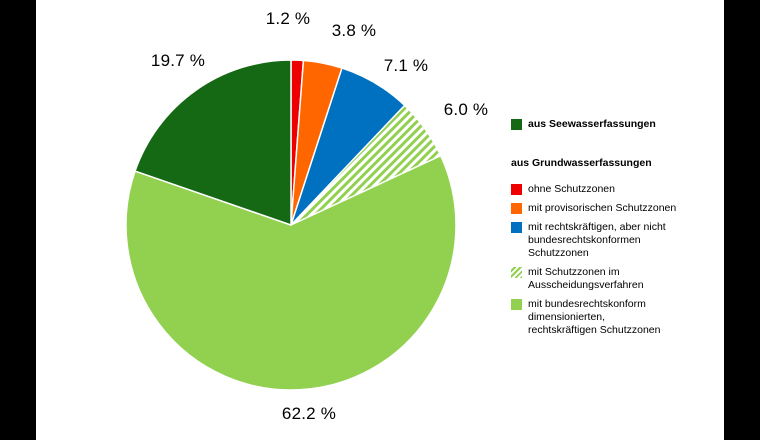  Describe the element at coordinates (466, 109) in the screenshot. I see `pct-label-ausscheidungsverfahren: 6.0 %` at that location.